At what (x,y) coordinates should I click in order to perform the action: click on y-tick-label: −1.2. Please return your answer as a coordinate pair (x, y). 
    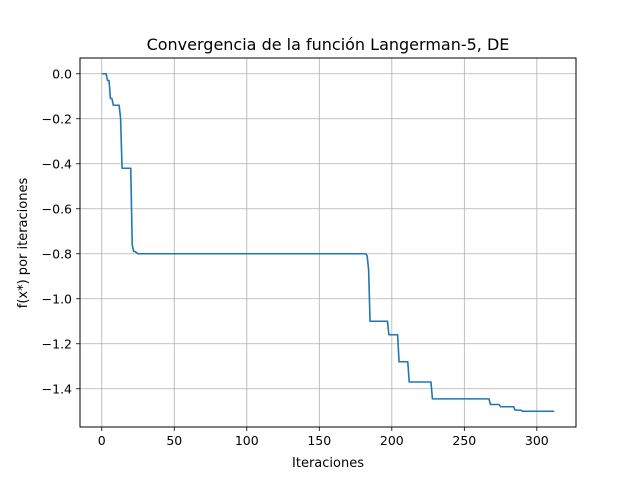
    Looking at the image, I should click on (57, 343).